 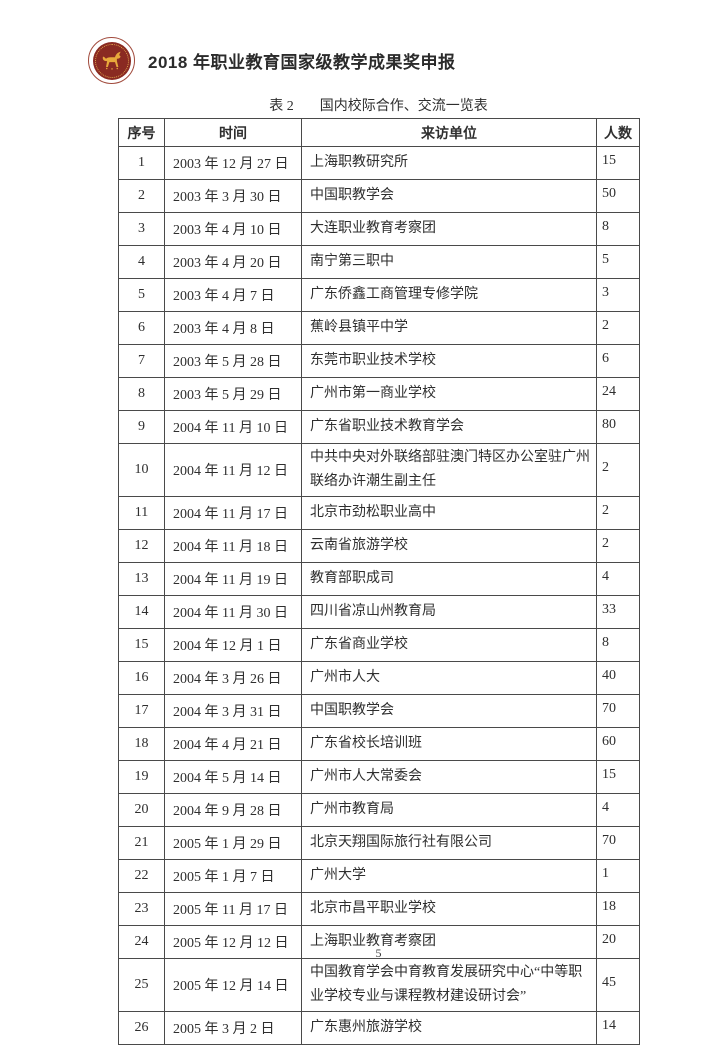 What do you see at coordinates (233, 744) in the screenshot?
I see `cell-date: 2004 年 4 月 21 日` at bounding box center [233, 744].